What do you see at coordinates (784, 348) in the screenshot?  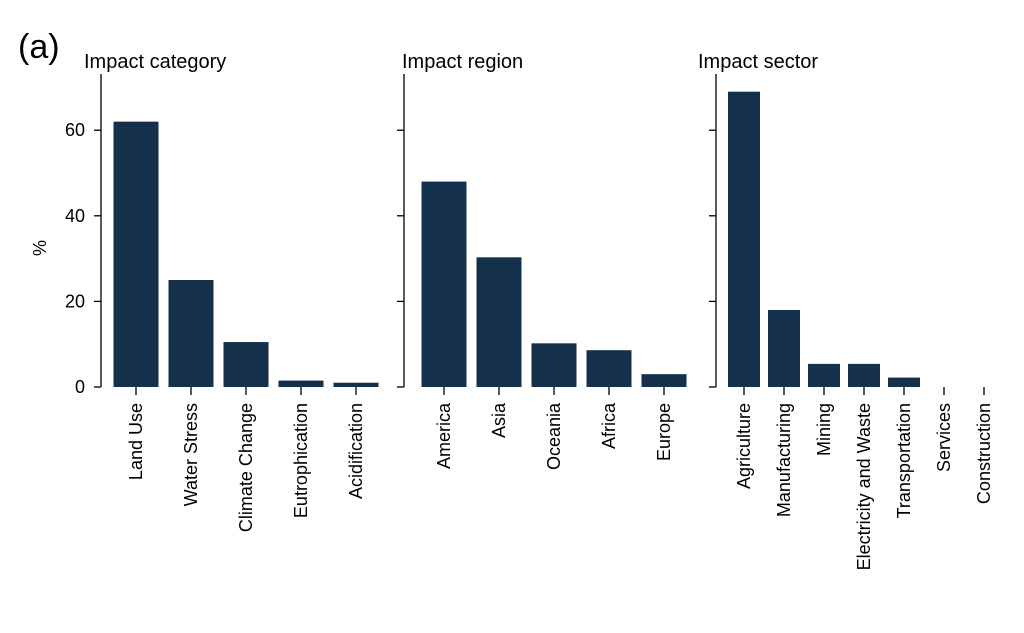 I see `bar-manufacturing` at bounding box center [784, 348].